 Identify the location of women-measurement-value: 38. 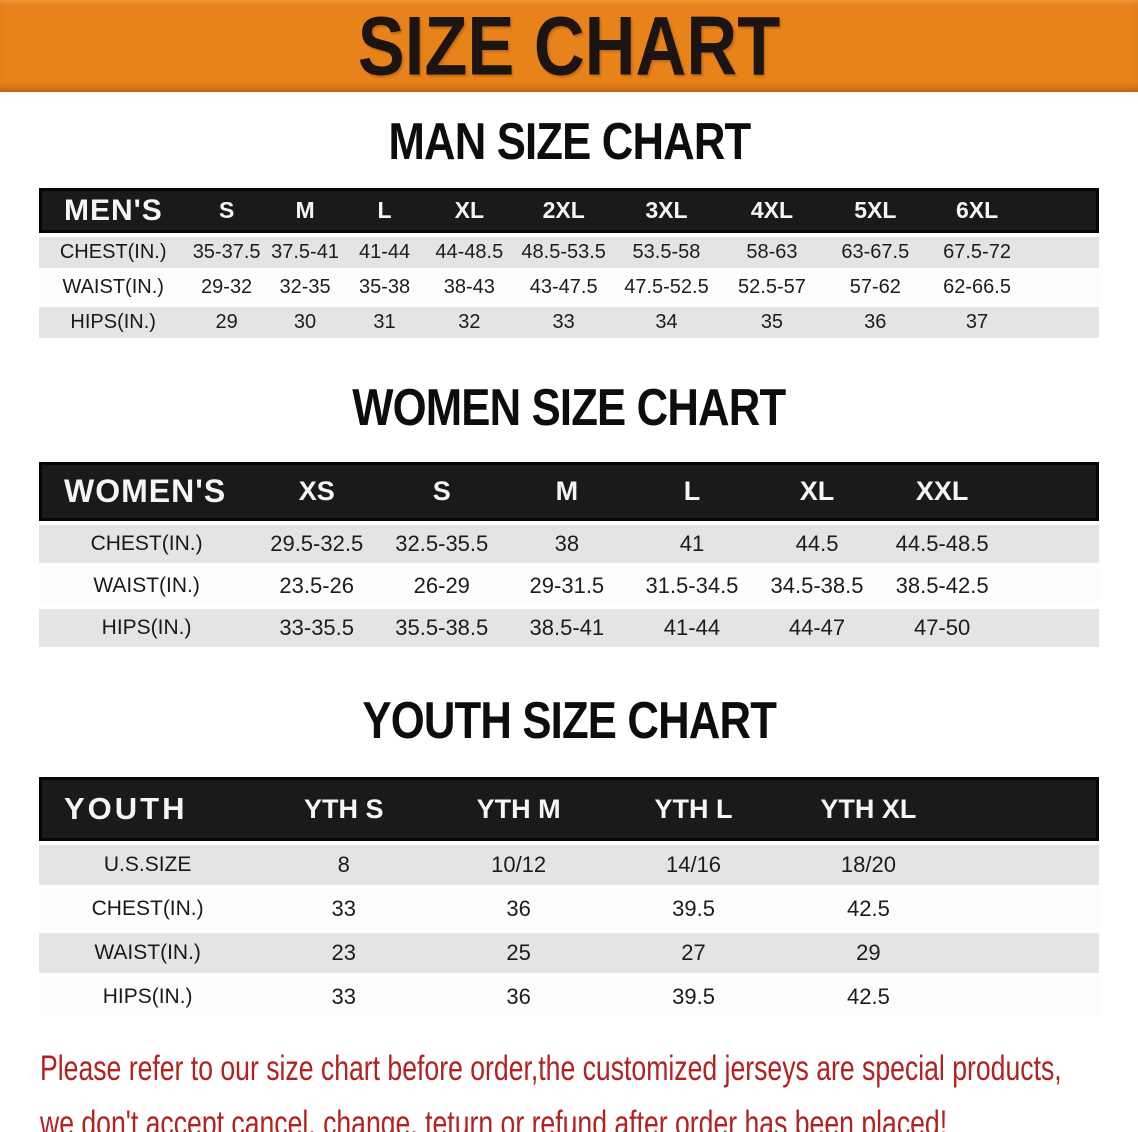
(567, 544).